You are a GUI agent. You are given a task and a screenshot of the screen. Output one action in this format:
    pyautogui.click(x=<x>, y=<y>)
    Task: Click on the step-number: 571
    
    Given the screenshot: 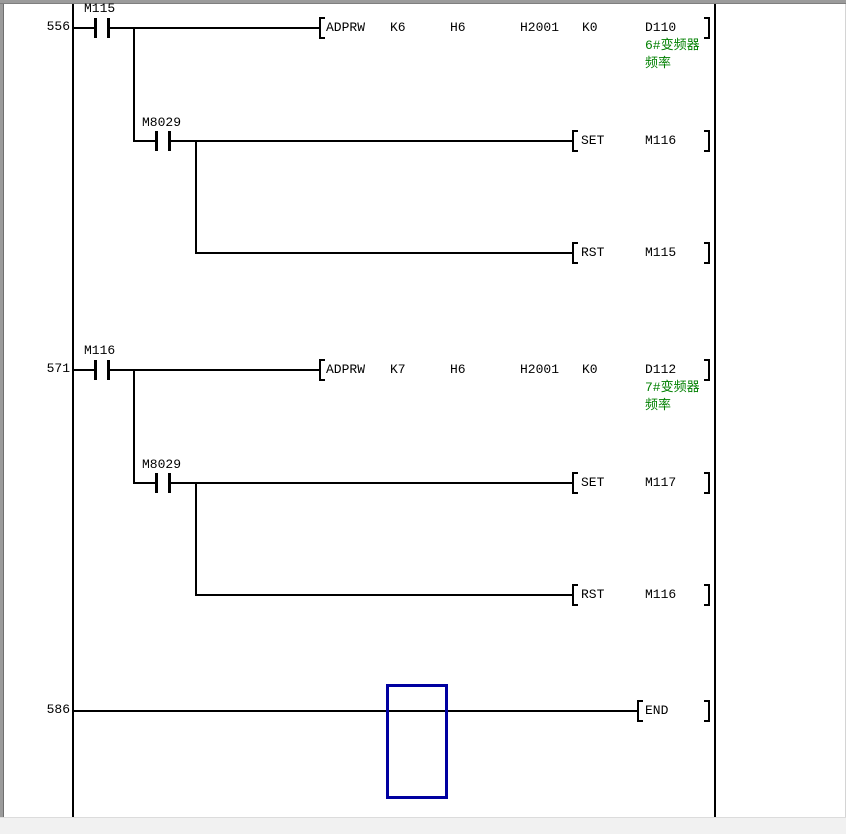 What is the action you would take?
    pyautogui.click(x=58, y=368)
    